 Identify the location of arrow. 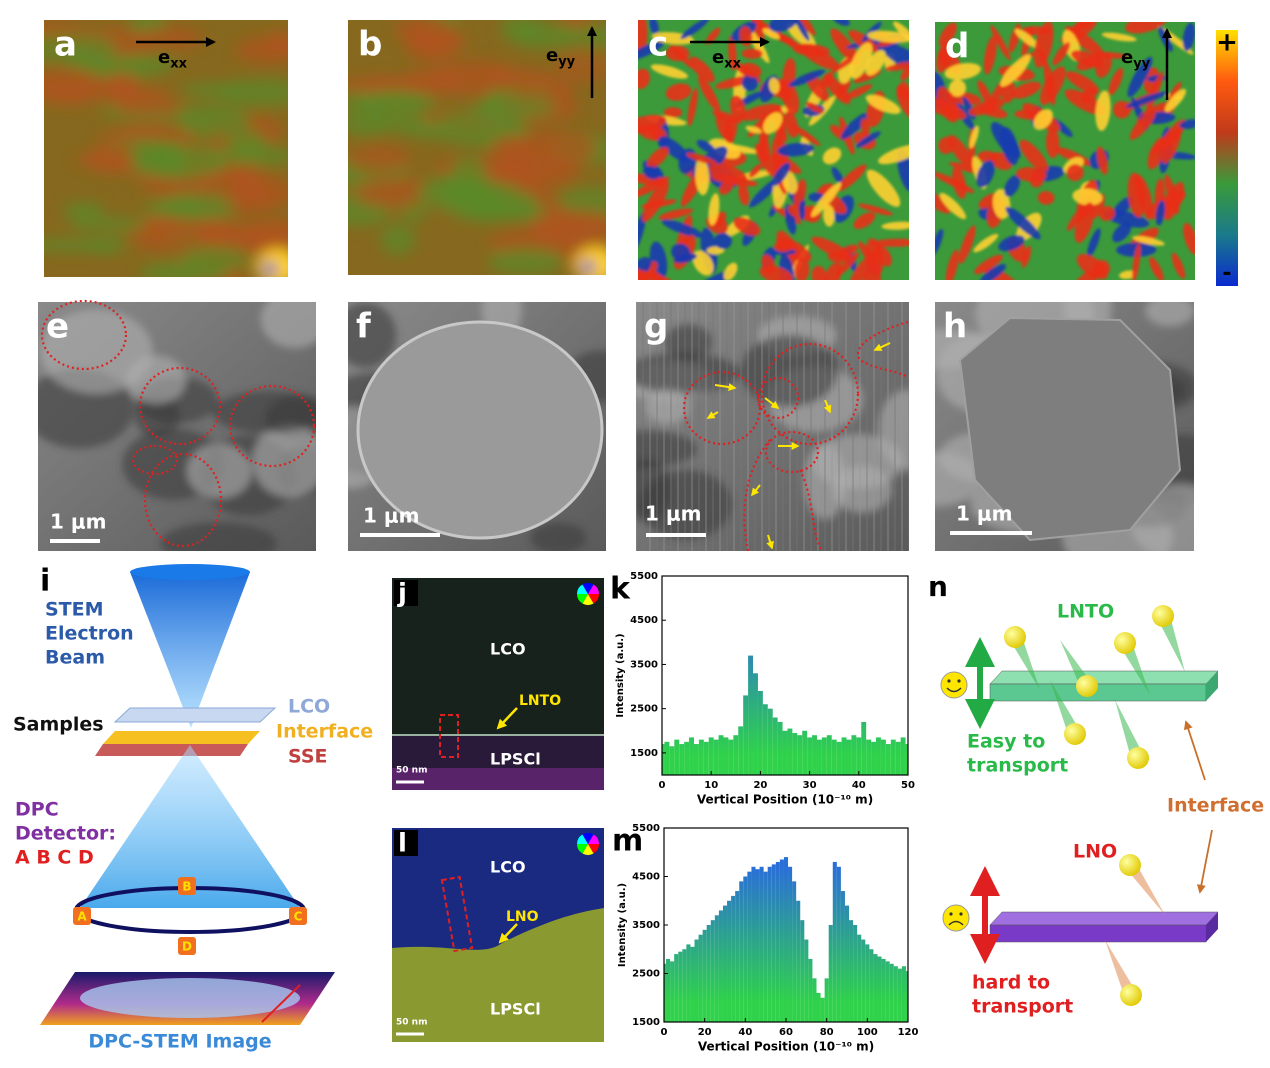
(770, 542).